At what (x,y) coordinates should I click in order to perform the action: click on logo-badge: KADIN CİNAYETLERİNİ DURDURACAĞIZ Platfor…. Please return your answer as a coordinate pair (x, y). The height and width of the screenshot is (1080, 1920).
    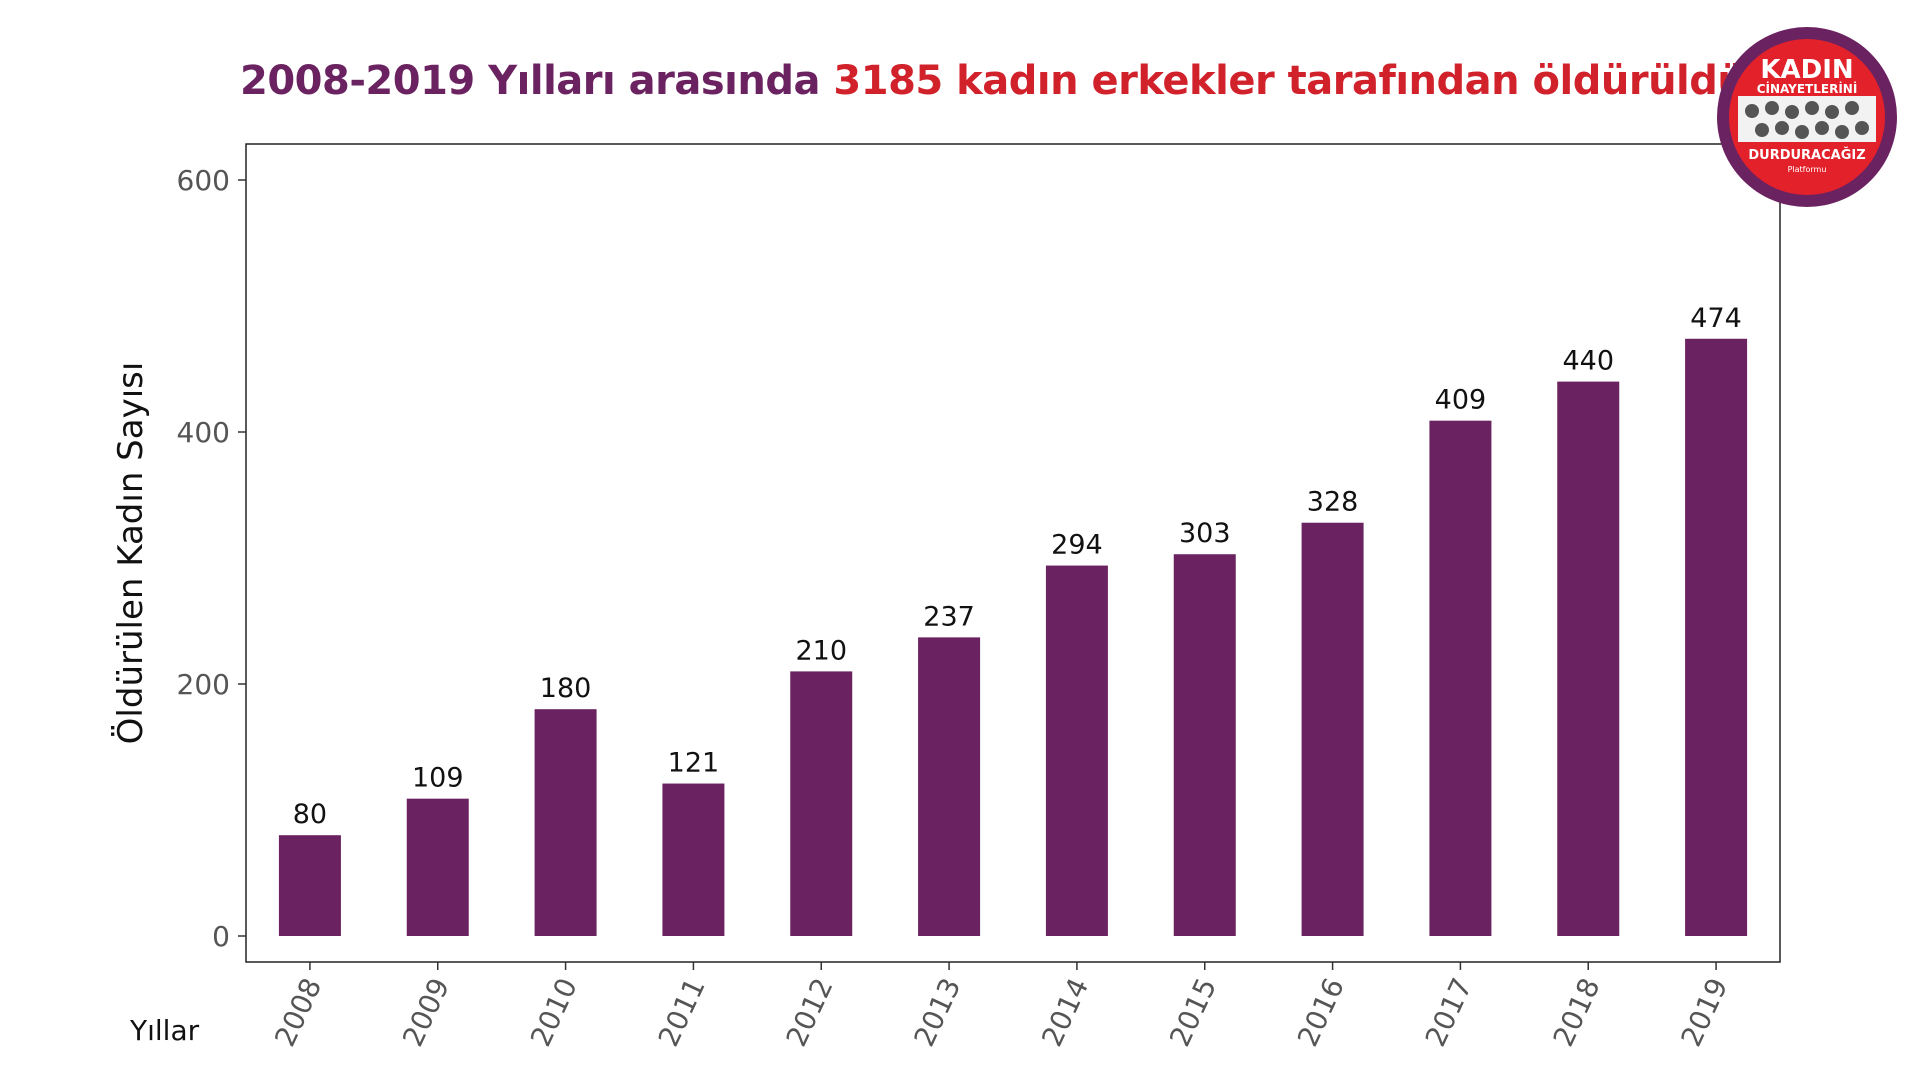
    Looking at the image, I should click on (1807, 117).